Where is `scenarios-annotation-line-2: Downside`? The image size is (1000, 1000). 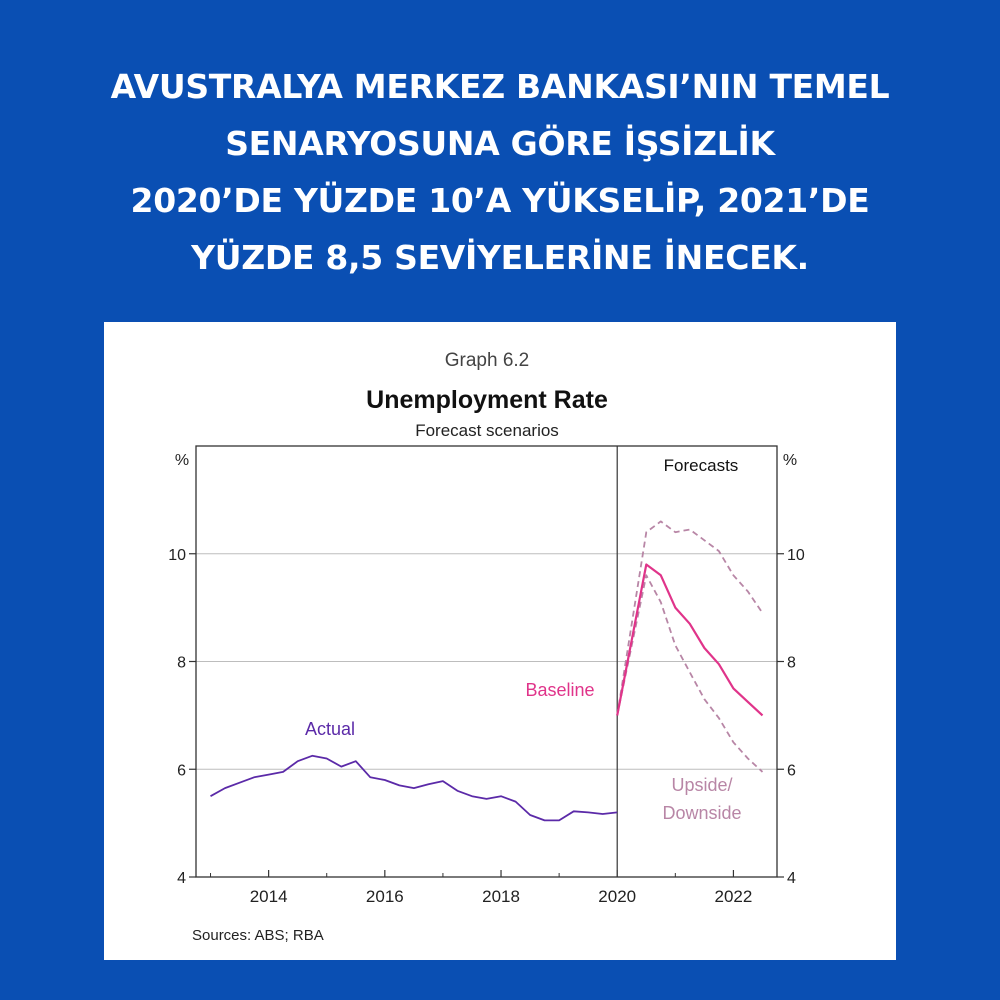 scenarios-annotation-line-2: Downside is located at coordinates (701, 813).